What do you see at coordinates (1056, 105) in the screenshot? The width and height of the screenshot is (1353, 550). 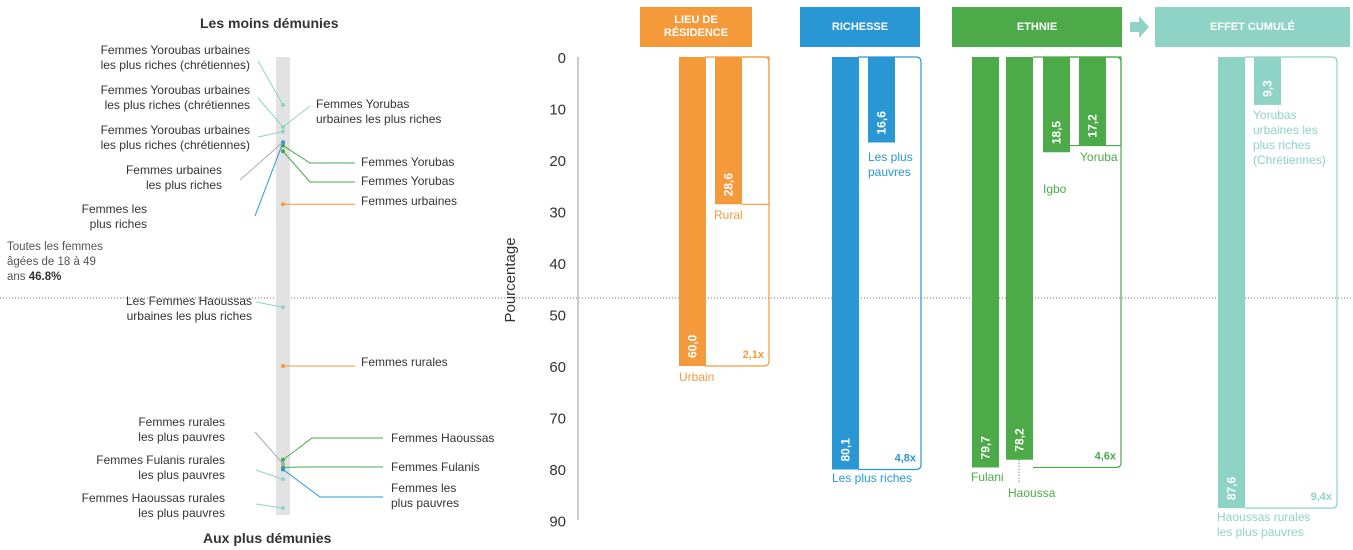 I see `bar-igbo` at bounding box center [1056, 105].